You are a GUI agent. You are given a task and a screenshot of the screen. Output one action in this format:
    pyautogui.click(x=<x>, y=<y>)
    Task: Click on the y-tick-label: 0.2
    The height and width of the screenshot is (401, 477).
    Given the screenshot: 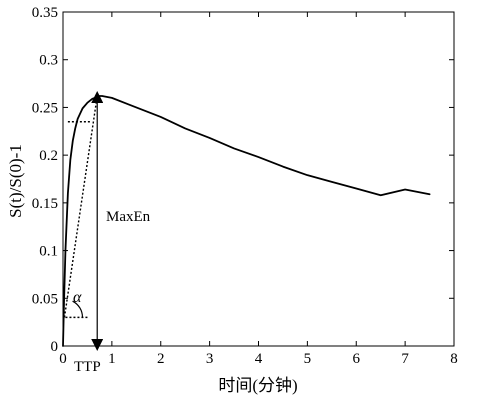 What is the action you would take?
    pyautogui.click(x=48, y=156)
    